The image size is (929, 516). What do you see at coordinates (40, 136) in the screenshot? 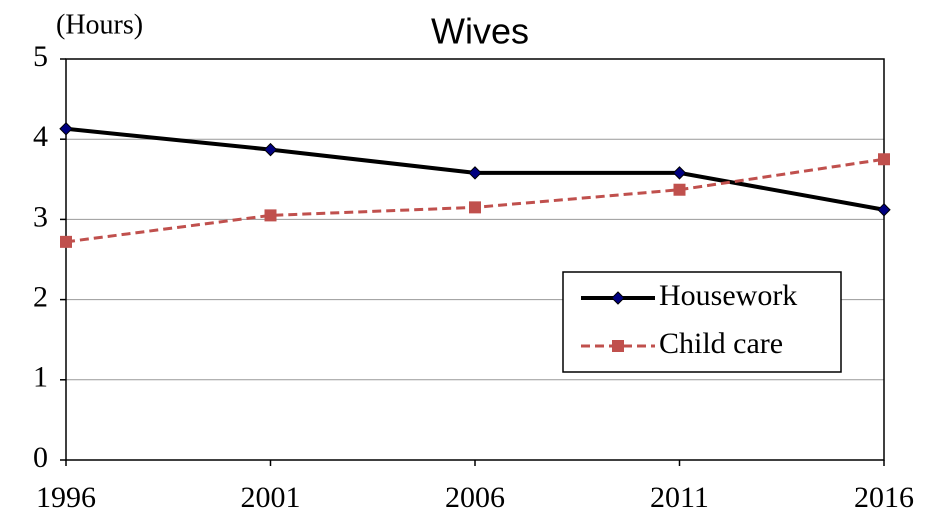
I see `y-tick-label: 4` at bounding box center [40, 136].